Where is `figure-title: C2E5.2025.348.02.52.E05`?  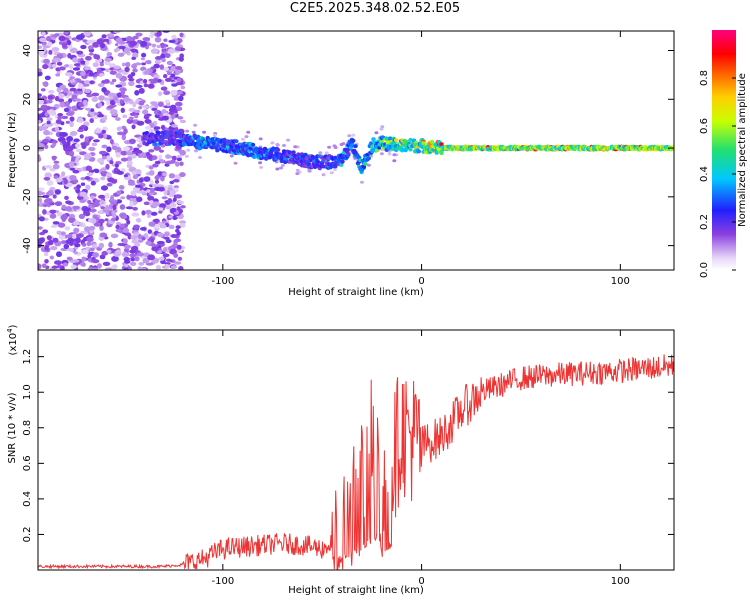 figure-title: C2E5.2025.348.02.52.E05 is located at coordinates (375, 8).